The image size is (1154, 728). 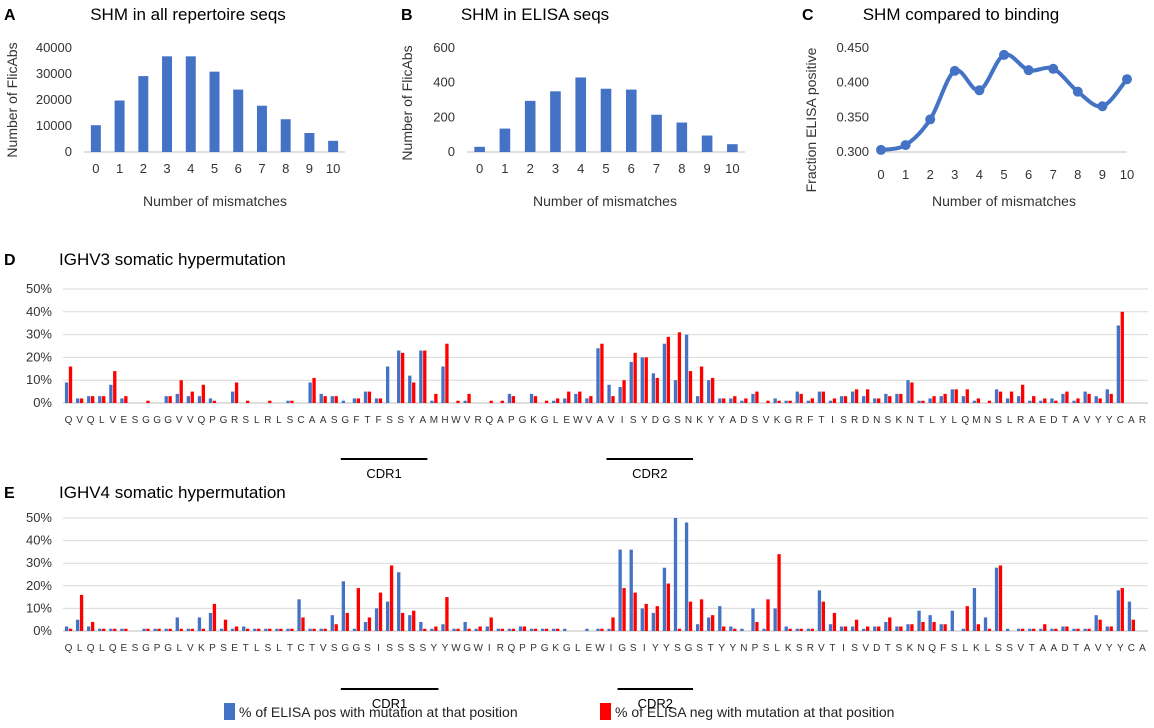 What do you see at coordinates (357, 648) in the screenshot?
I see `panel-e-residue-label: G` at bounding box center [357, 648].